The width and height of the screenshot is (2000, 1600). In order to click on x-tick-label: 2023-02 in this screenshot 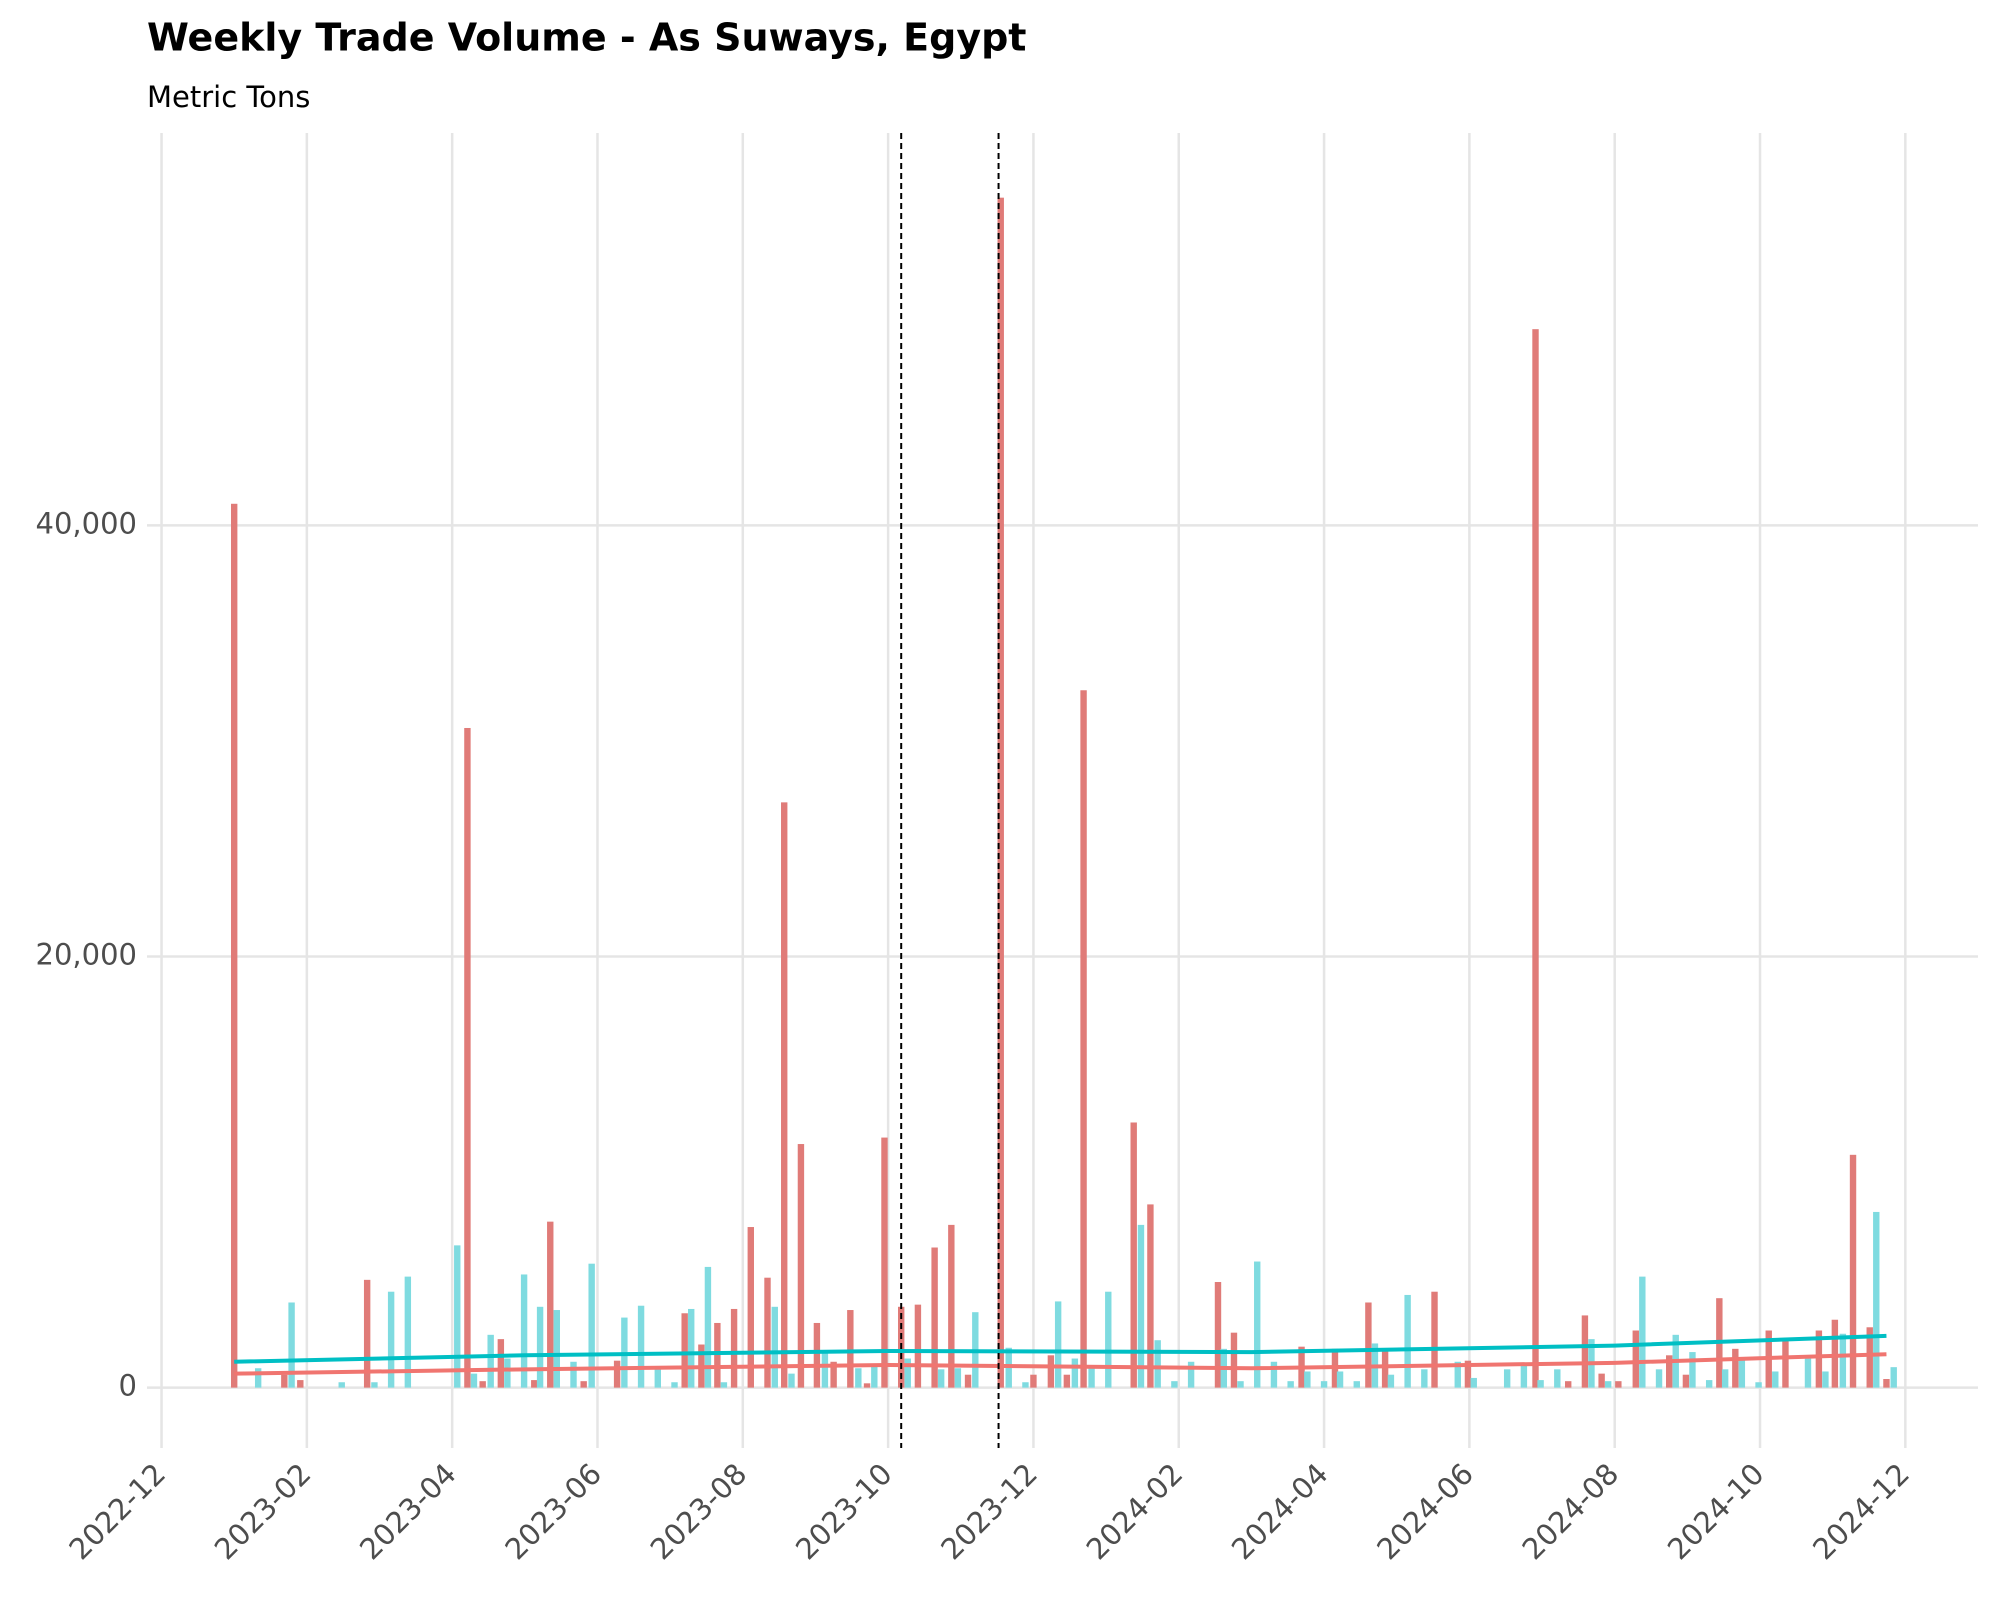, I will do `click(263, 1512)`.